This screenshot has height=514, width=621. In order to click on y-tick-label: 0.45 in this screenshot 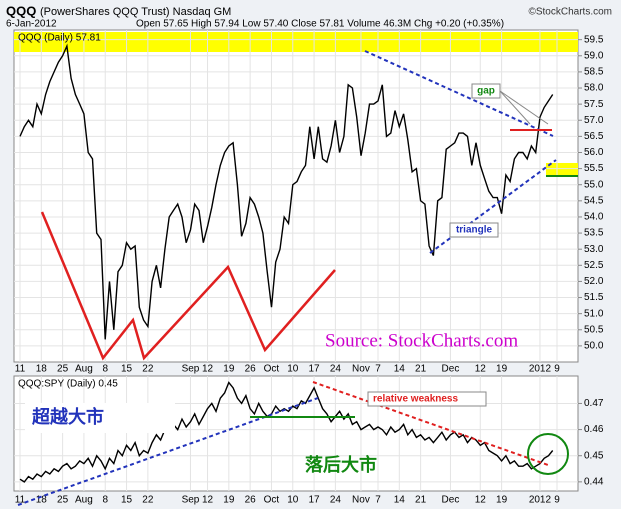, I will do `click(594, 455)`.